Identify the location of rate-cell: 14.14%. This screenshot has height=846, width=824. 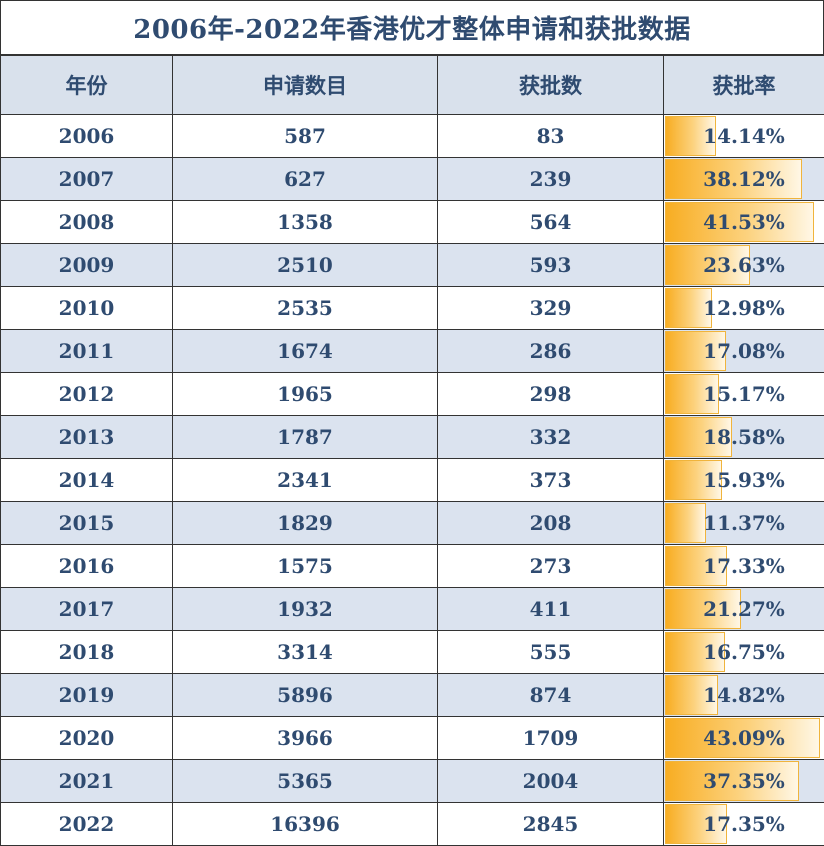
(744, 136).